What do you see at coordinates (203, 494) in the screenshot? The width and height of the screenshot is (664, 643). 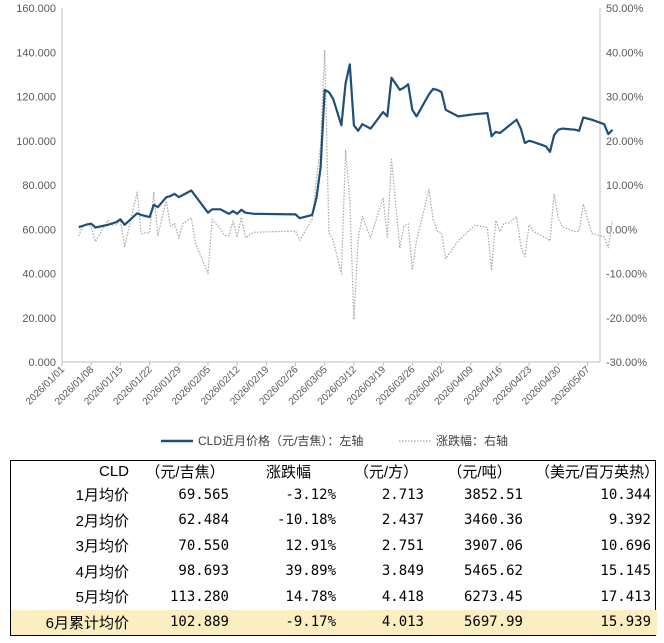 I see `table-cell: 69.565` at bounding box center [203, 494].